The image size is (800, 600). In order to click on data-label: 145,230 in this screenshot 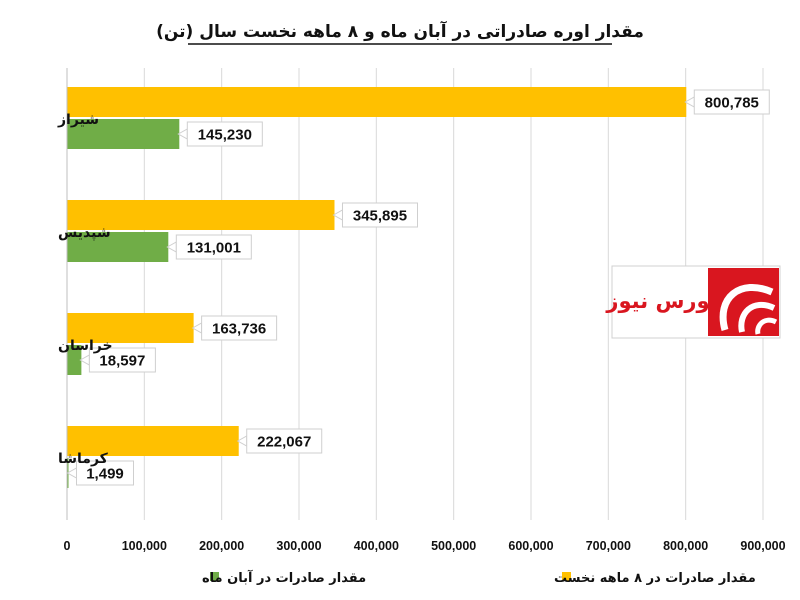, I will do `click(225, 135)`.